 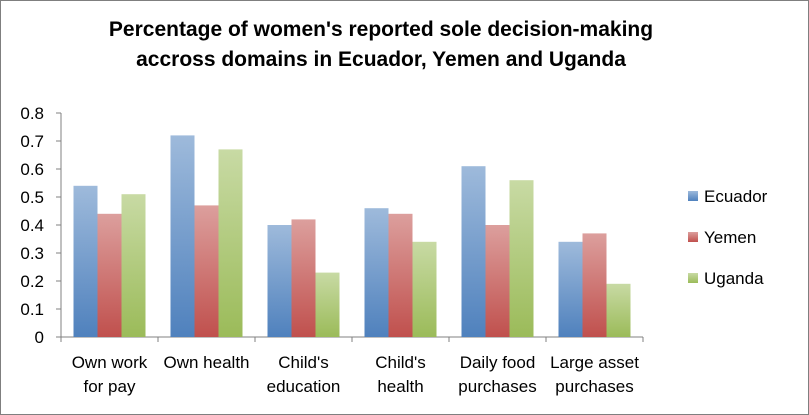 I want to click on legend-swatch-ecuador, so click(x=693, y=196).